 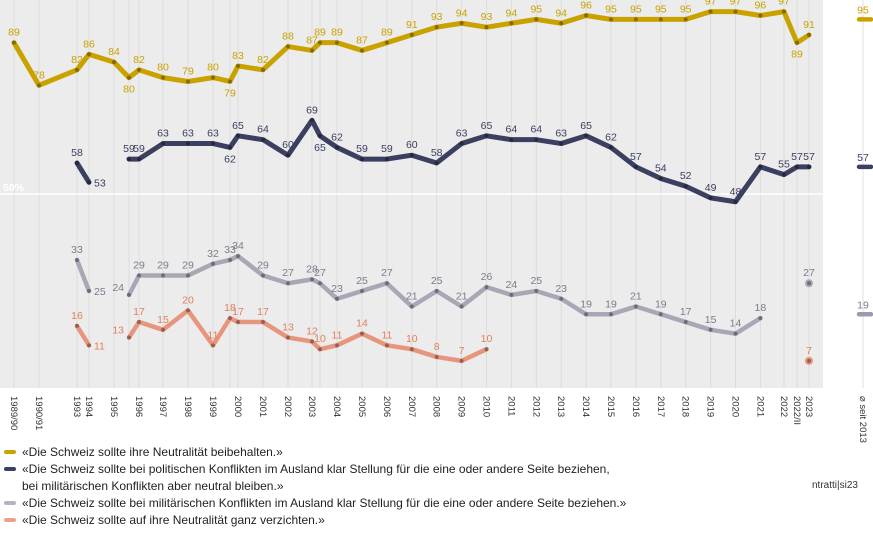 What do you see at coordinates (13, 413) in the screenshot?
I see `x-tick-label: 1989/90` at bounding box center [13, 413].